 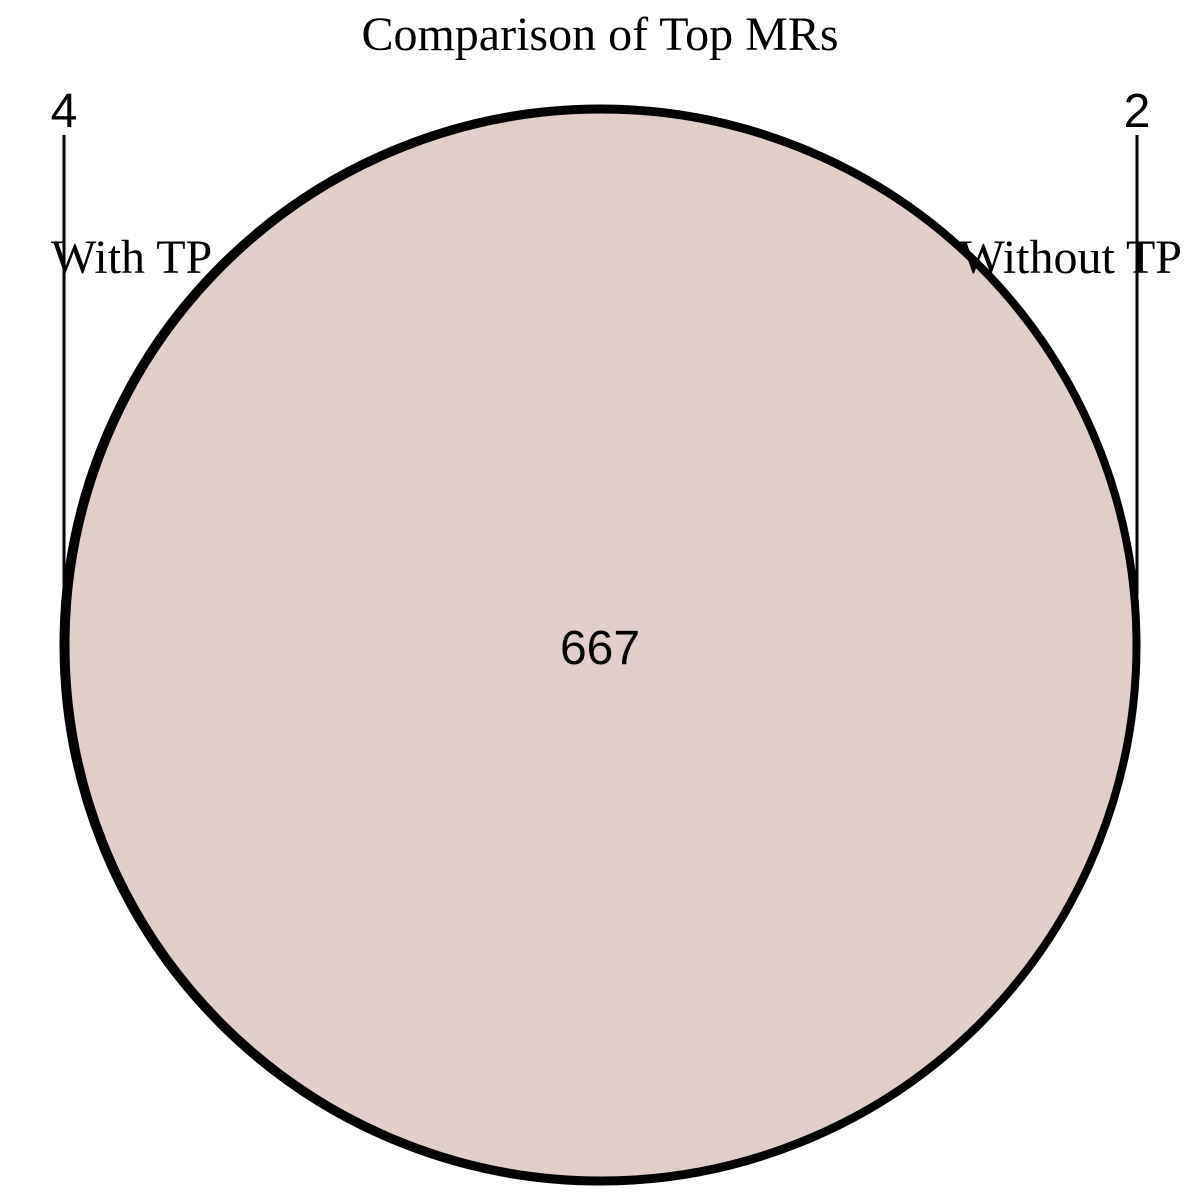 What do you see at coordinates (599, 34) in the screenshot?
I see `diagram-title: Comparison of Top MRs` at bounding box center [599, 34].